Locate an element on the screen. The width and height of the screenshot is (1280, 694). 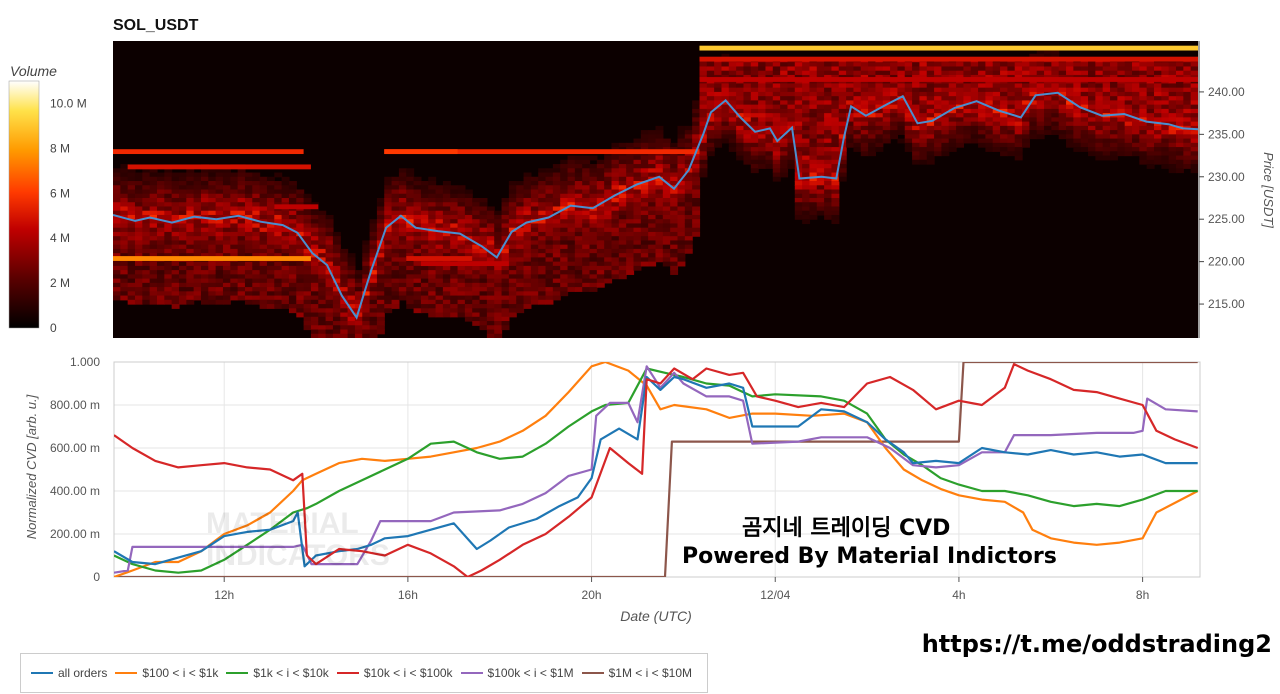
legend-item: $10k < i < $100k is located at coordinates (394, 673).